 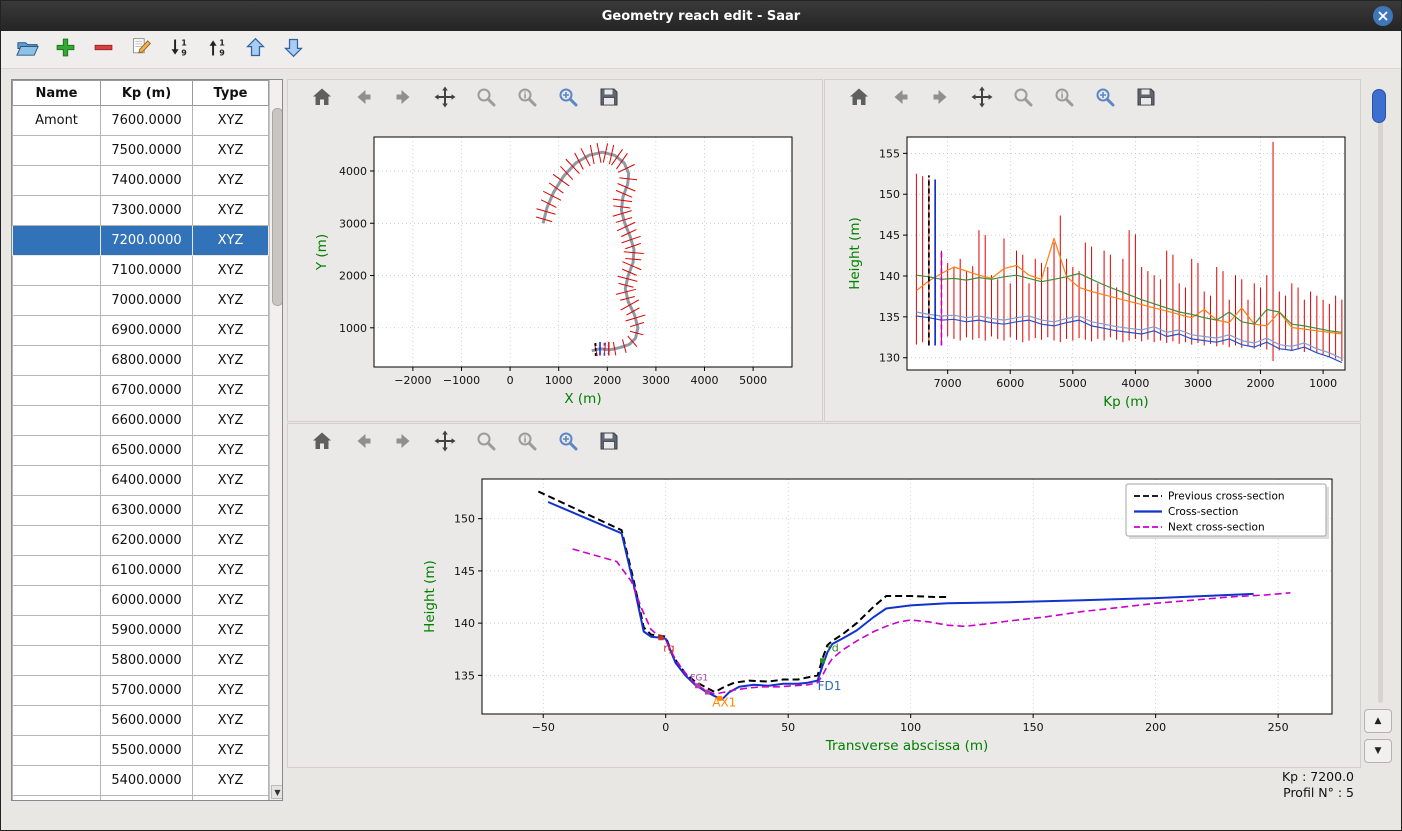 What do you see at coordinates (146, 720) in the screenshot?
I see `cell-kp: 5600.0000` at bounding box center [146, 720].